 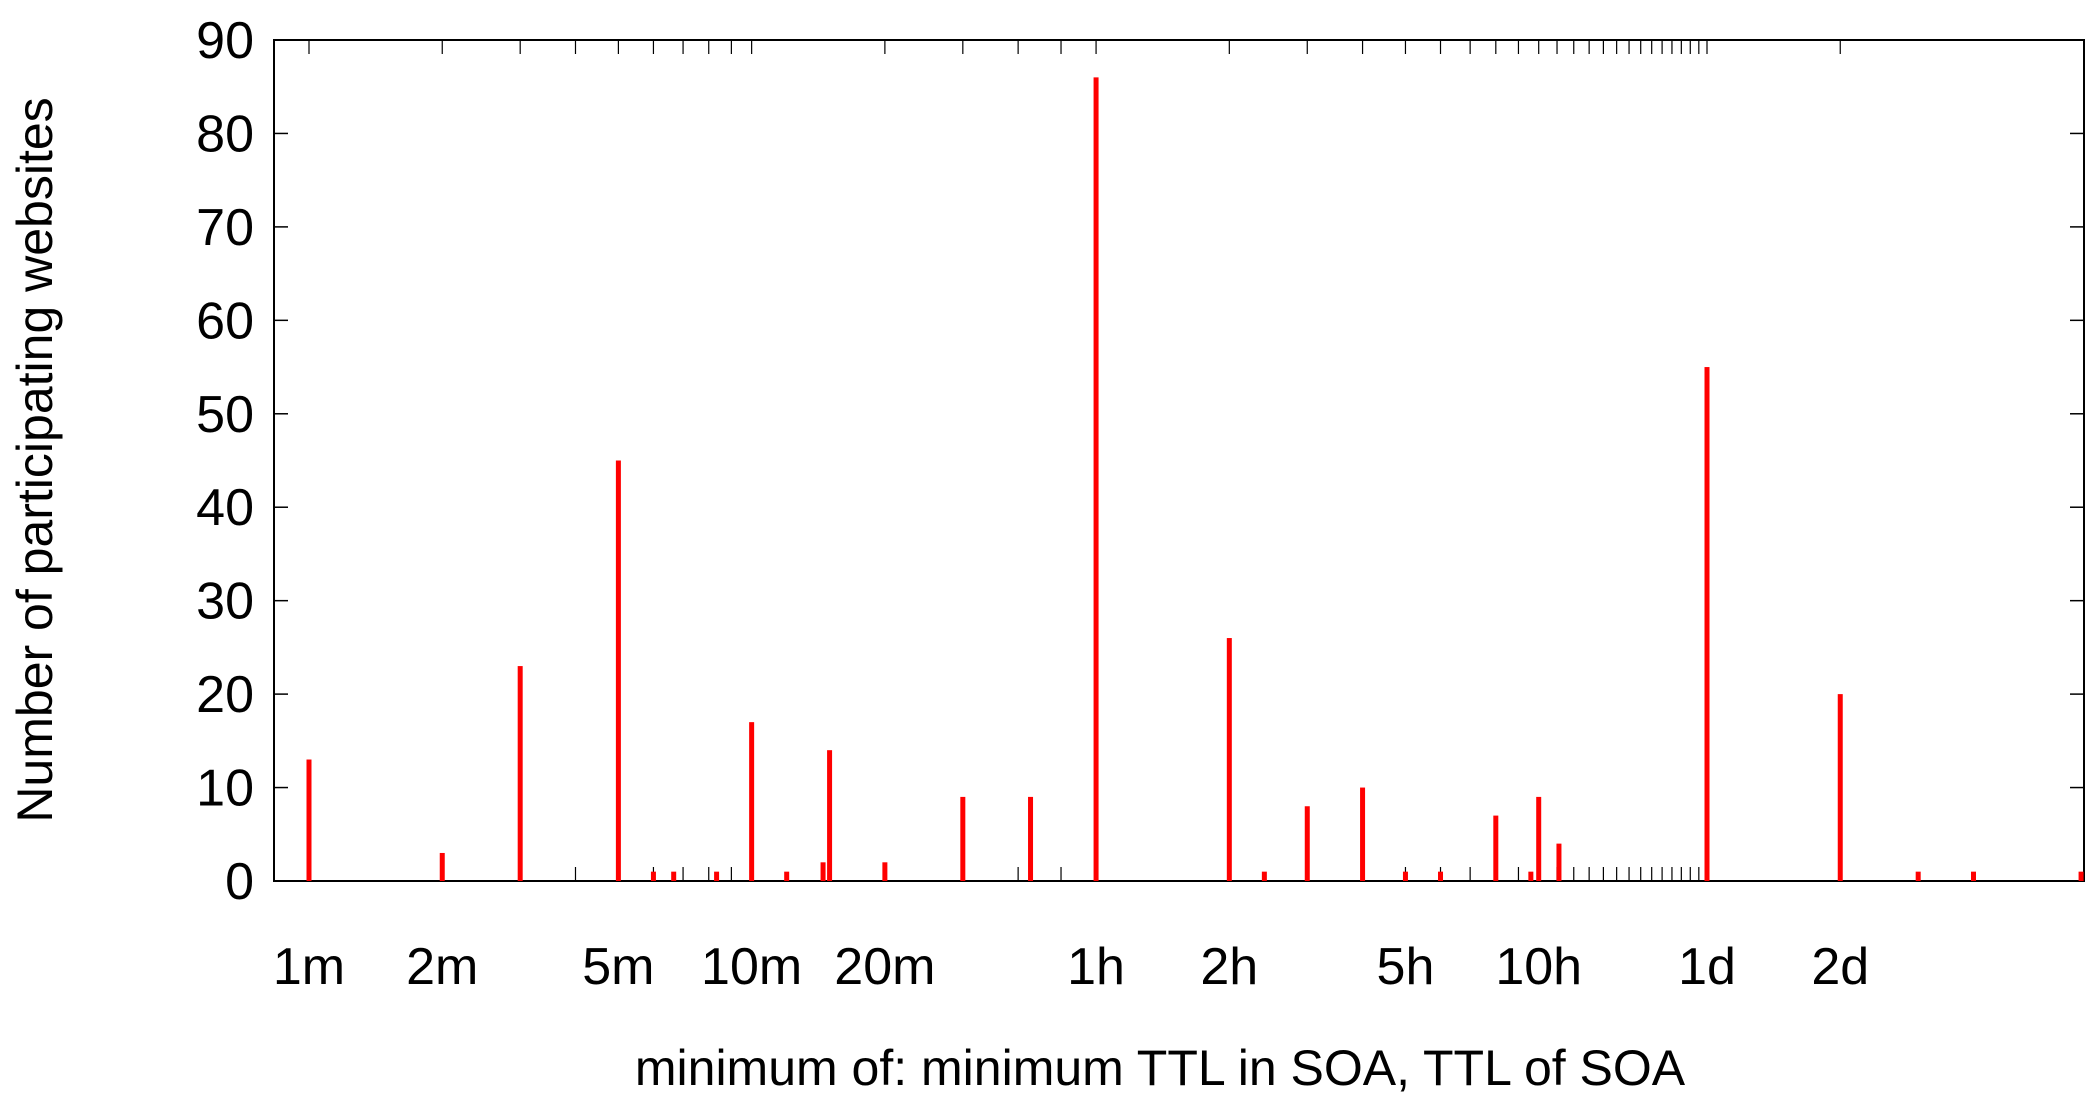 I want to click on x-tick-label: 10h, so click(x=1538, y=967).